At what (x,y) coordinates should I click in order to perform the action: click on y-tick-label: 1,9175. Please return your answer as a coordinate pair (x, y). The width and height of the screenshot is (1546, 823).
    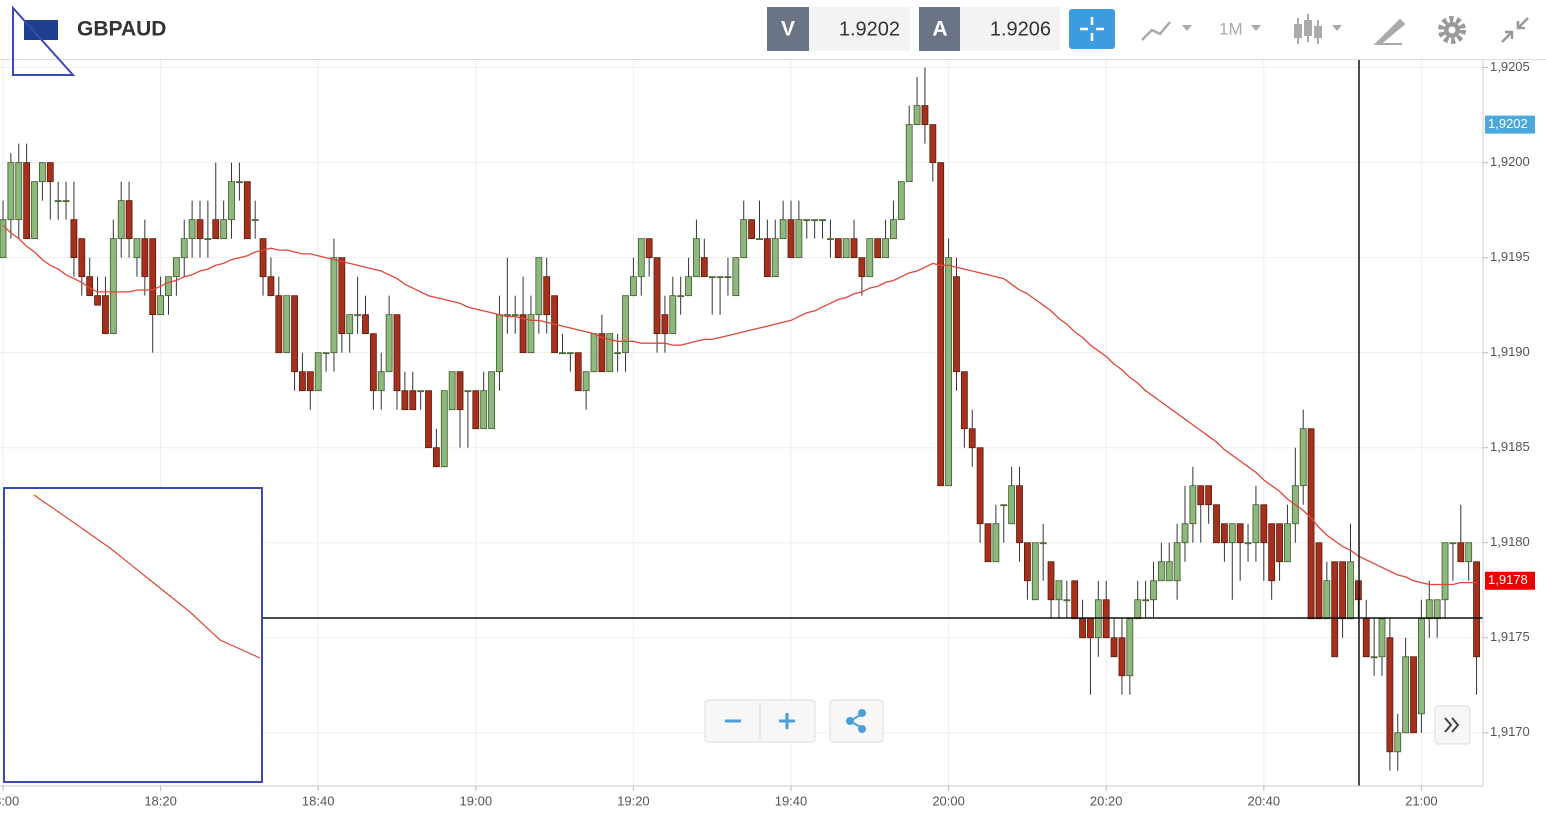
    Looking at the image, I should click on (1510, 636).